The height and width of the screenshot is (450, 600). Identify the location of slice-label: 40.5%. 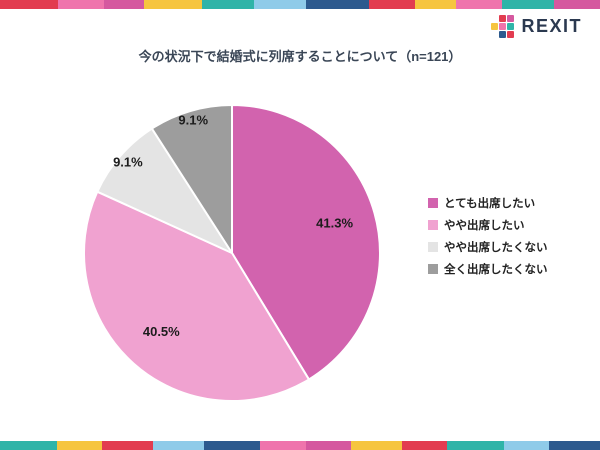
(161, 331).